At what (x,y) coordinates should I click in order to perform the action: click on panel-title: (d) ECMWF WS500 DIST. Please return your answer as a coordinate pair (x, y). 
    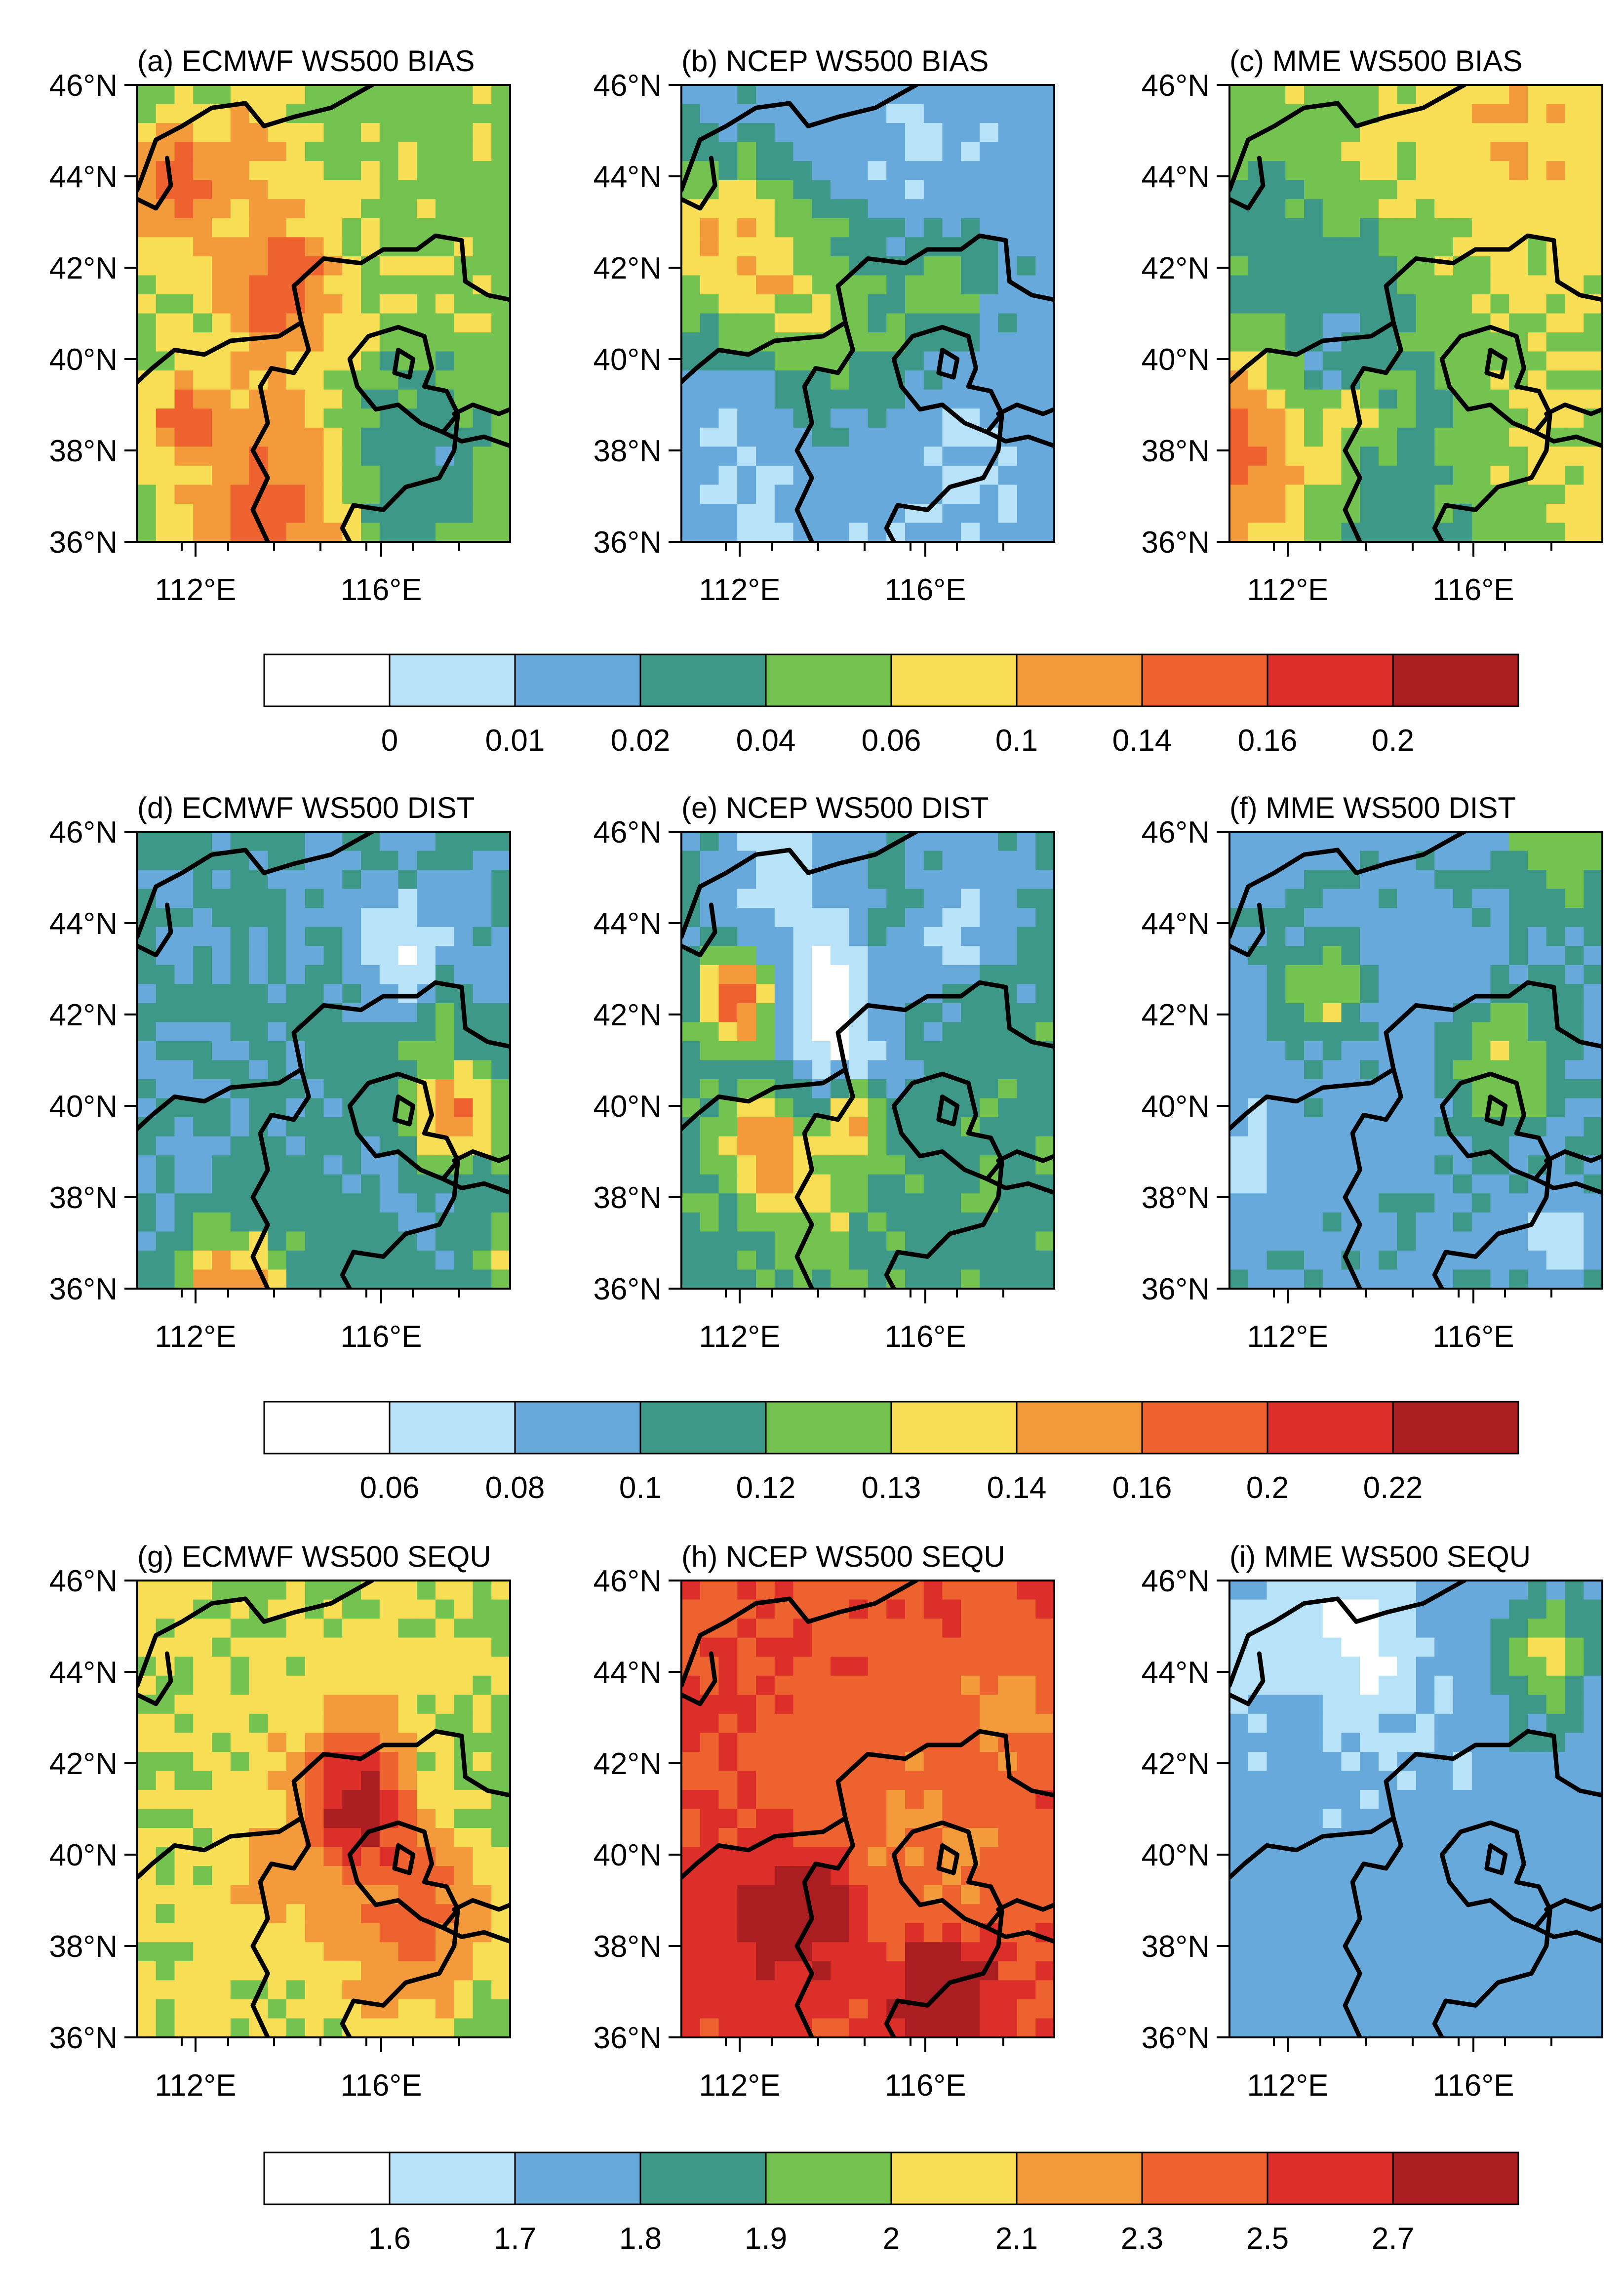
    Looking at the image, I should click on (306, 807).